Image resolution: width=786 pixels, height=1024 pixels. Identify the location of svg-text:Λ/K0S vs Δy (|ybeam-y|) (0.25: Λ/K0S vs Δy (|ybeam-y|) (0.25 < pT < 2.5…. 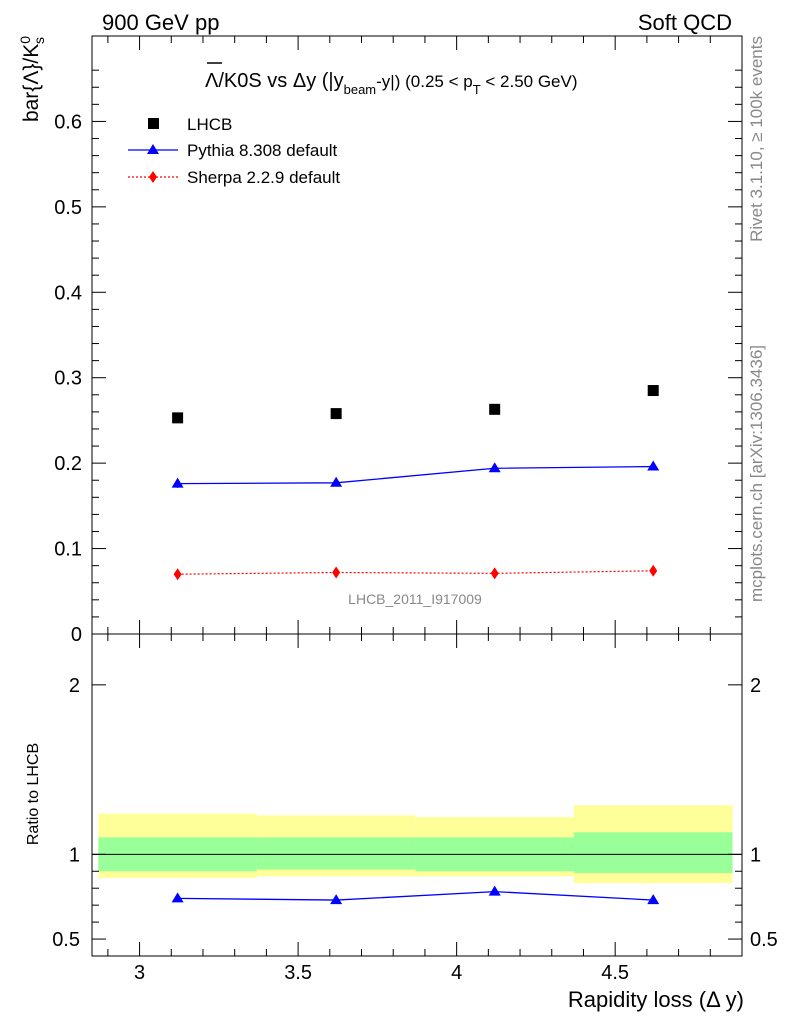
(391, 83).